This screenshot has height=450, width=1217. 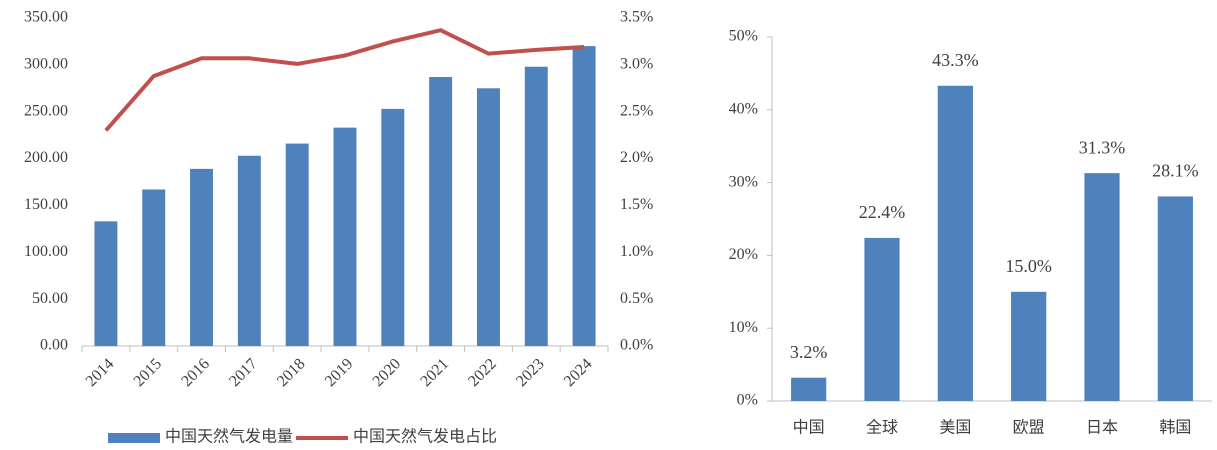 What do you see at coordinates (46, 110) in the screenshot?
I see `y-tick-label: 250.00` at bounding box center [46, 110].